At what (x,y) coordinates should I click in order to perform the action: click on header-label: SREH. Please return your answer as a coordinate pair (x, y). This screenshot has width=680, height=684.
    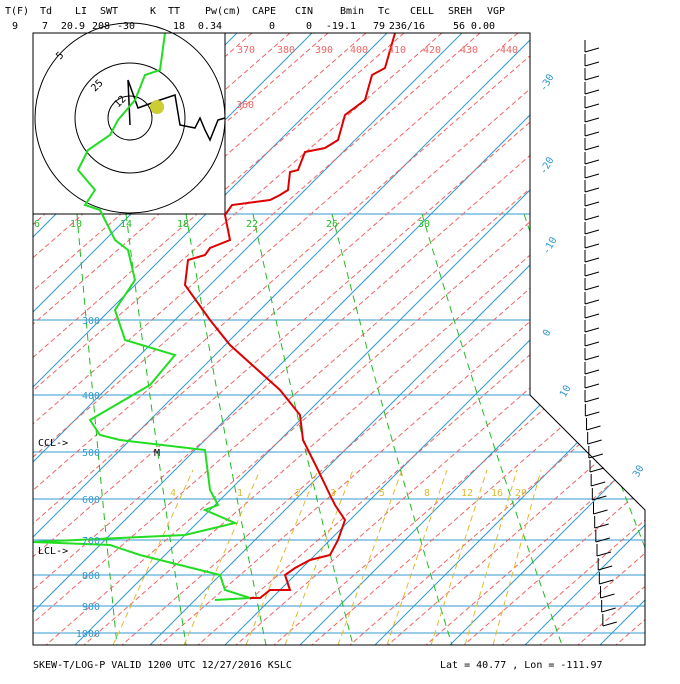
    Looking at the image, I should click on (460, 11).